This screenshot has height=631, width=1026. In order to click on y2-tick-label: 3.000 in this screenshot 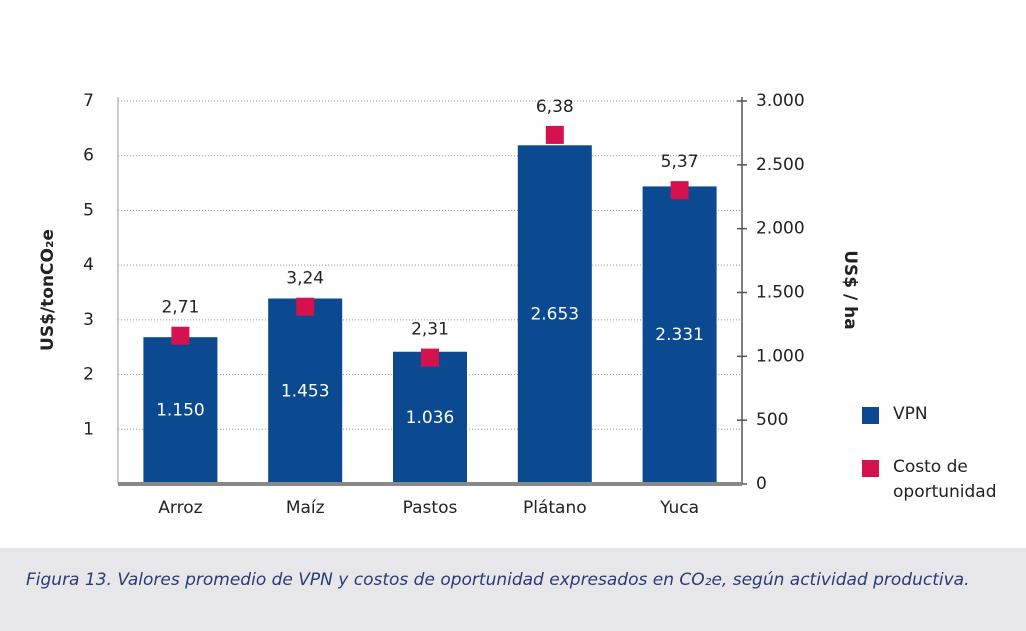, I will do `click(780, 101)`.